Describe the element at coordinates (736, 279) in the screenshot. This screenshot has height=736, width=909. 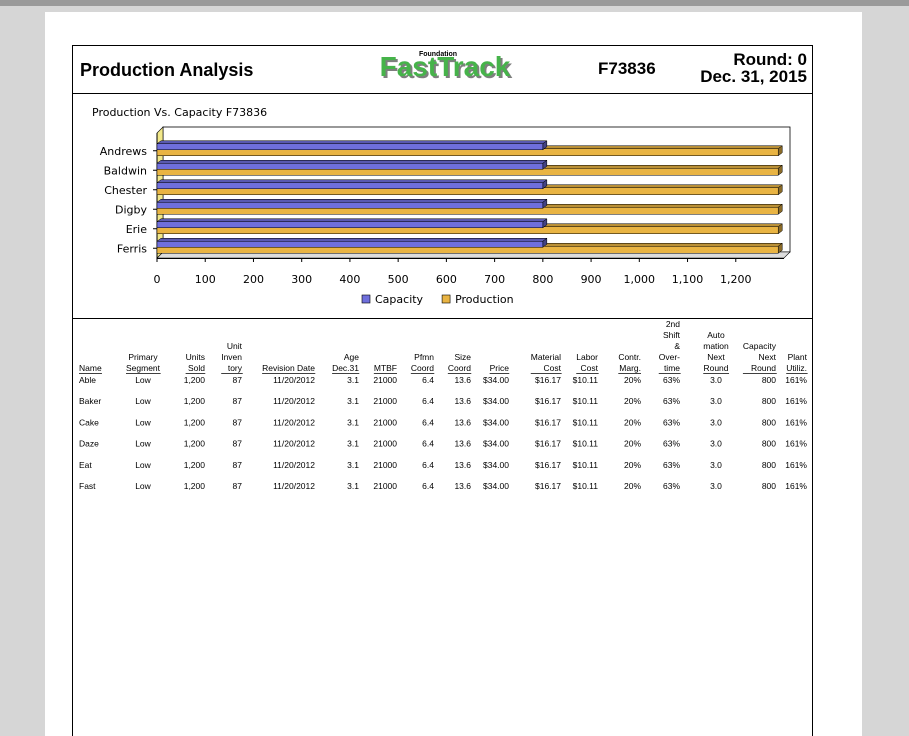
I see `x-tick-label: 1,200` at that location.